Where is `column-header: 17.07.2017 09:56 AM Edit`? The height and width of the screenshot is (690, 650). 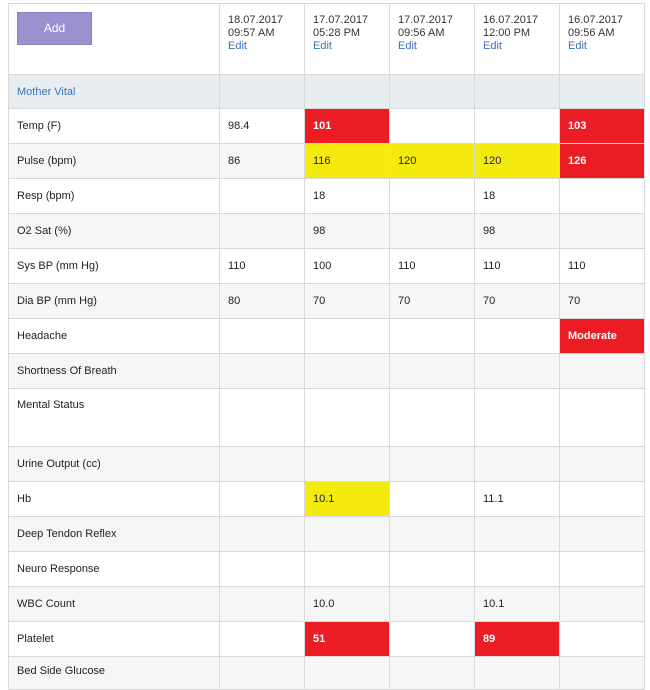
column-header: 17.07.2017 09:56 AM Edit is located at coordinates (432, 39).